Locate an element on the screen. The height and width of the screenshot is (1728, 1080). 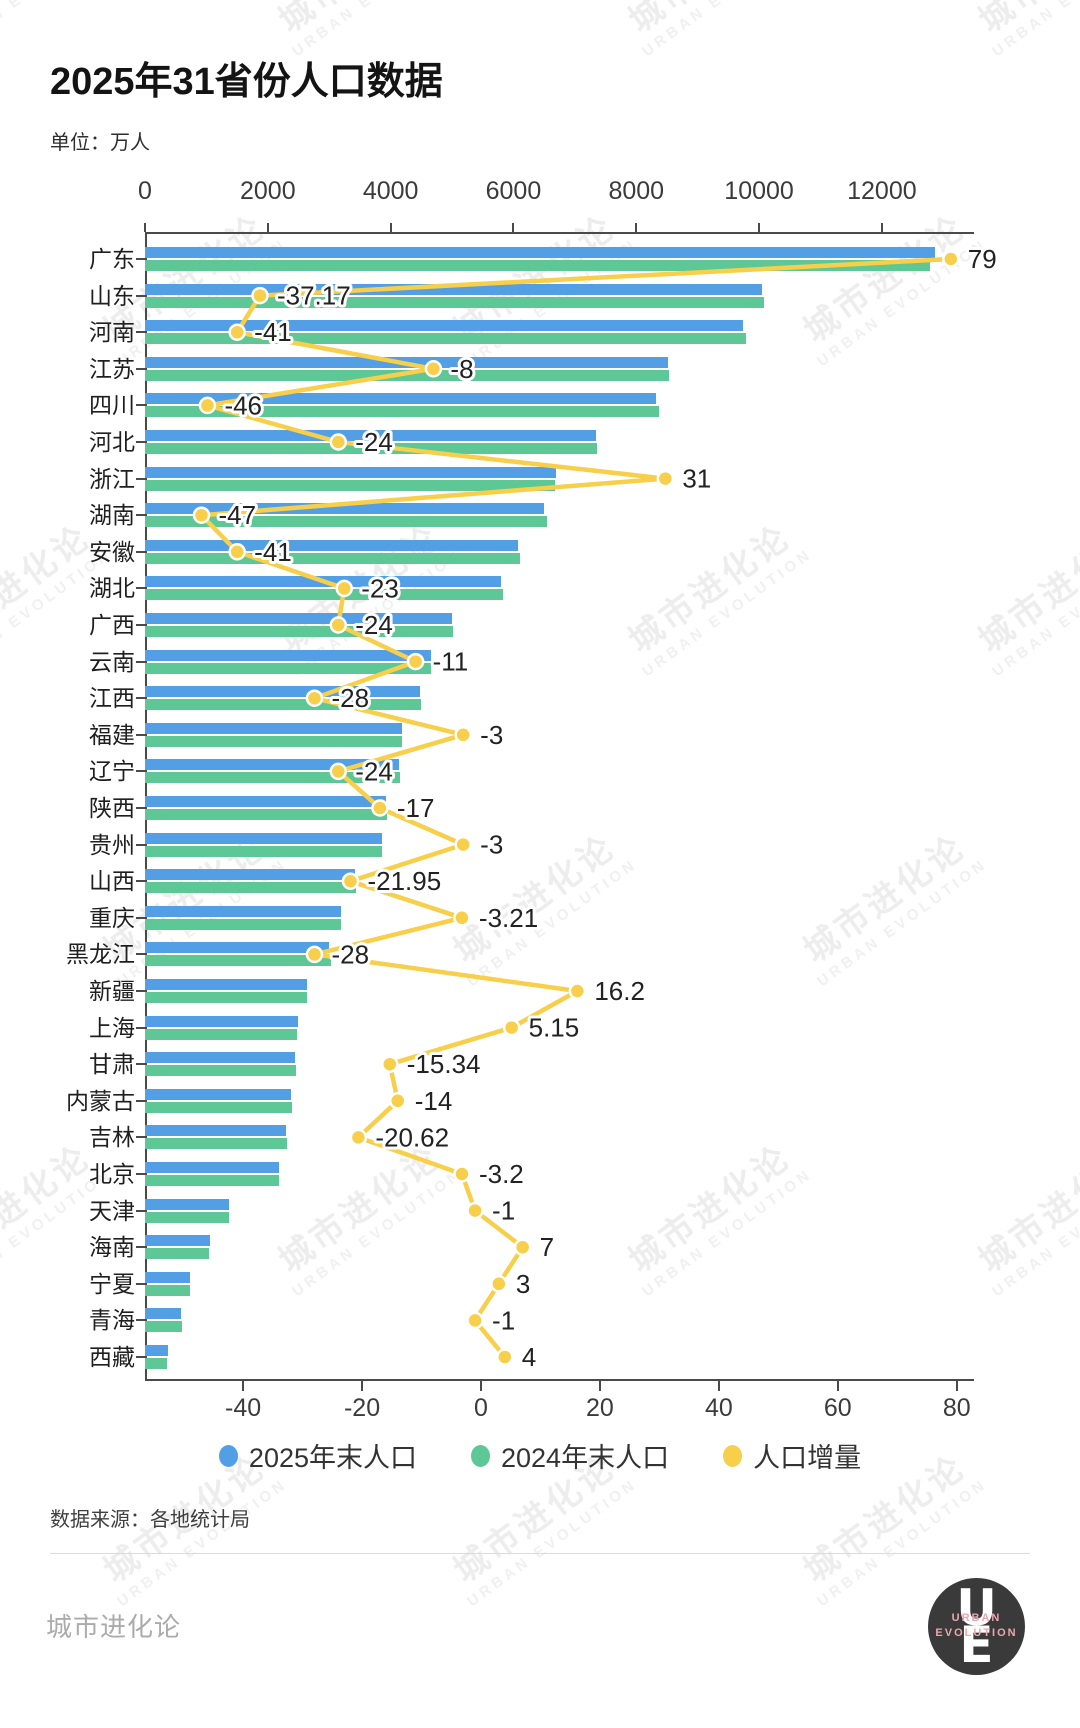
logo-word-evolution: EVOLUTION is located at coordinates (976, 1633).